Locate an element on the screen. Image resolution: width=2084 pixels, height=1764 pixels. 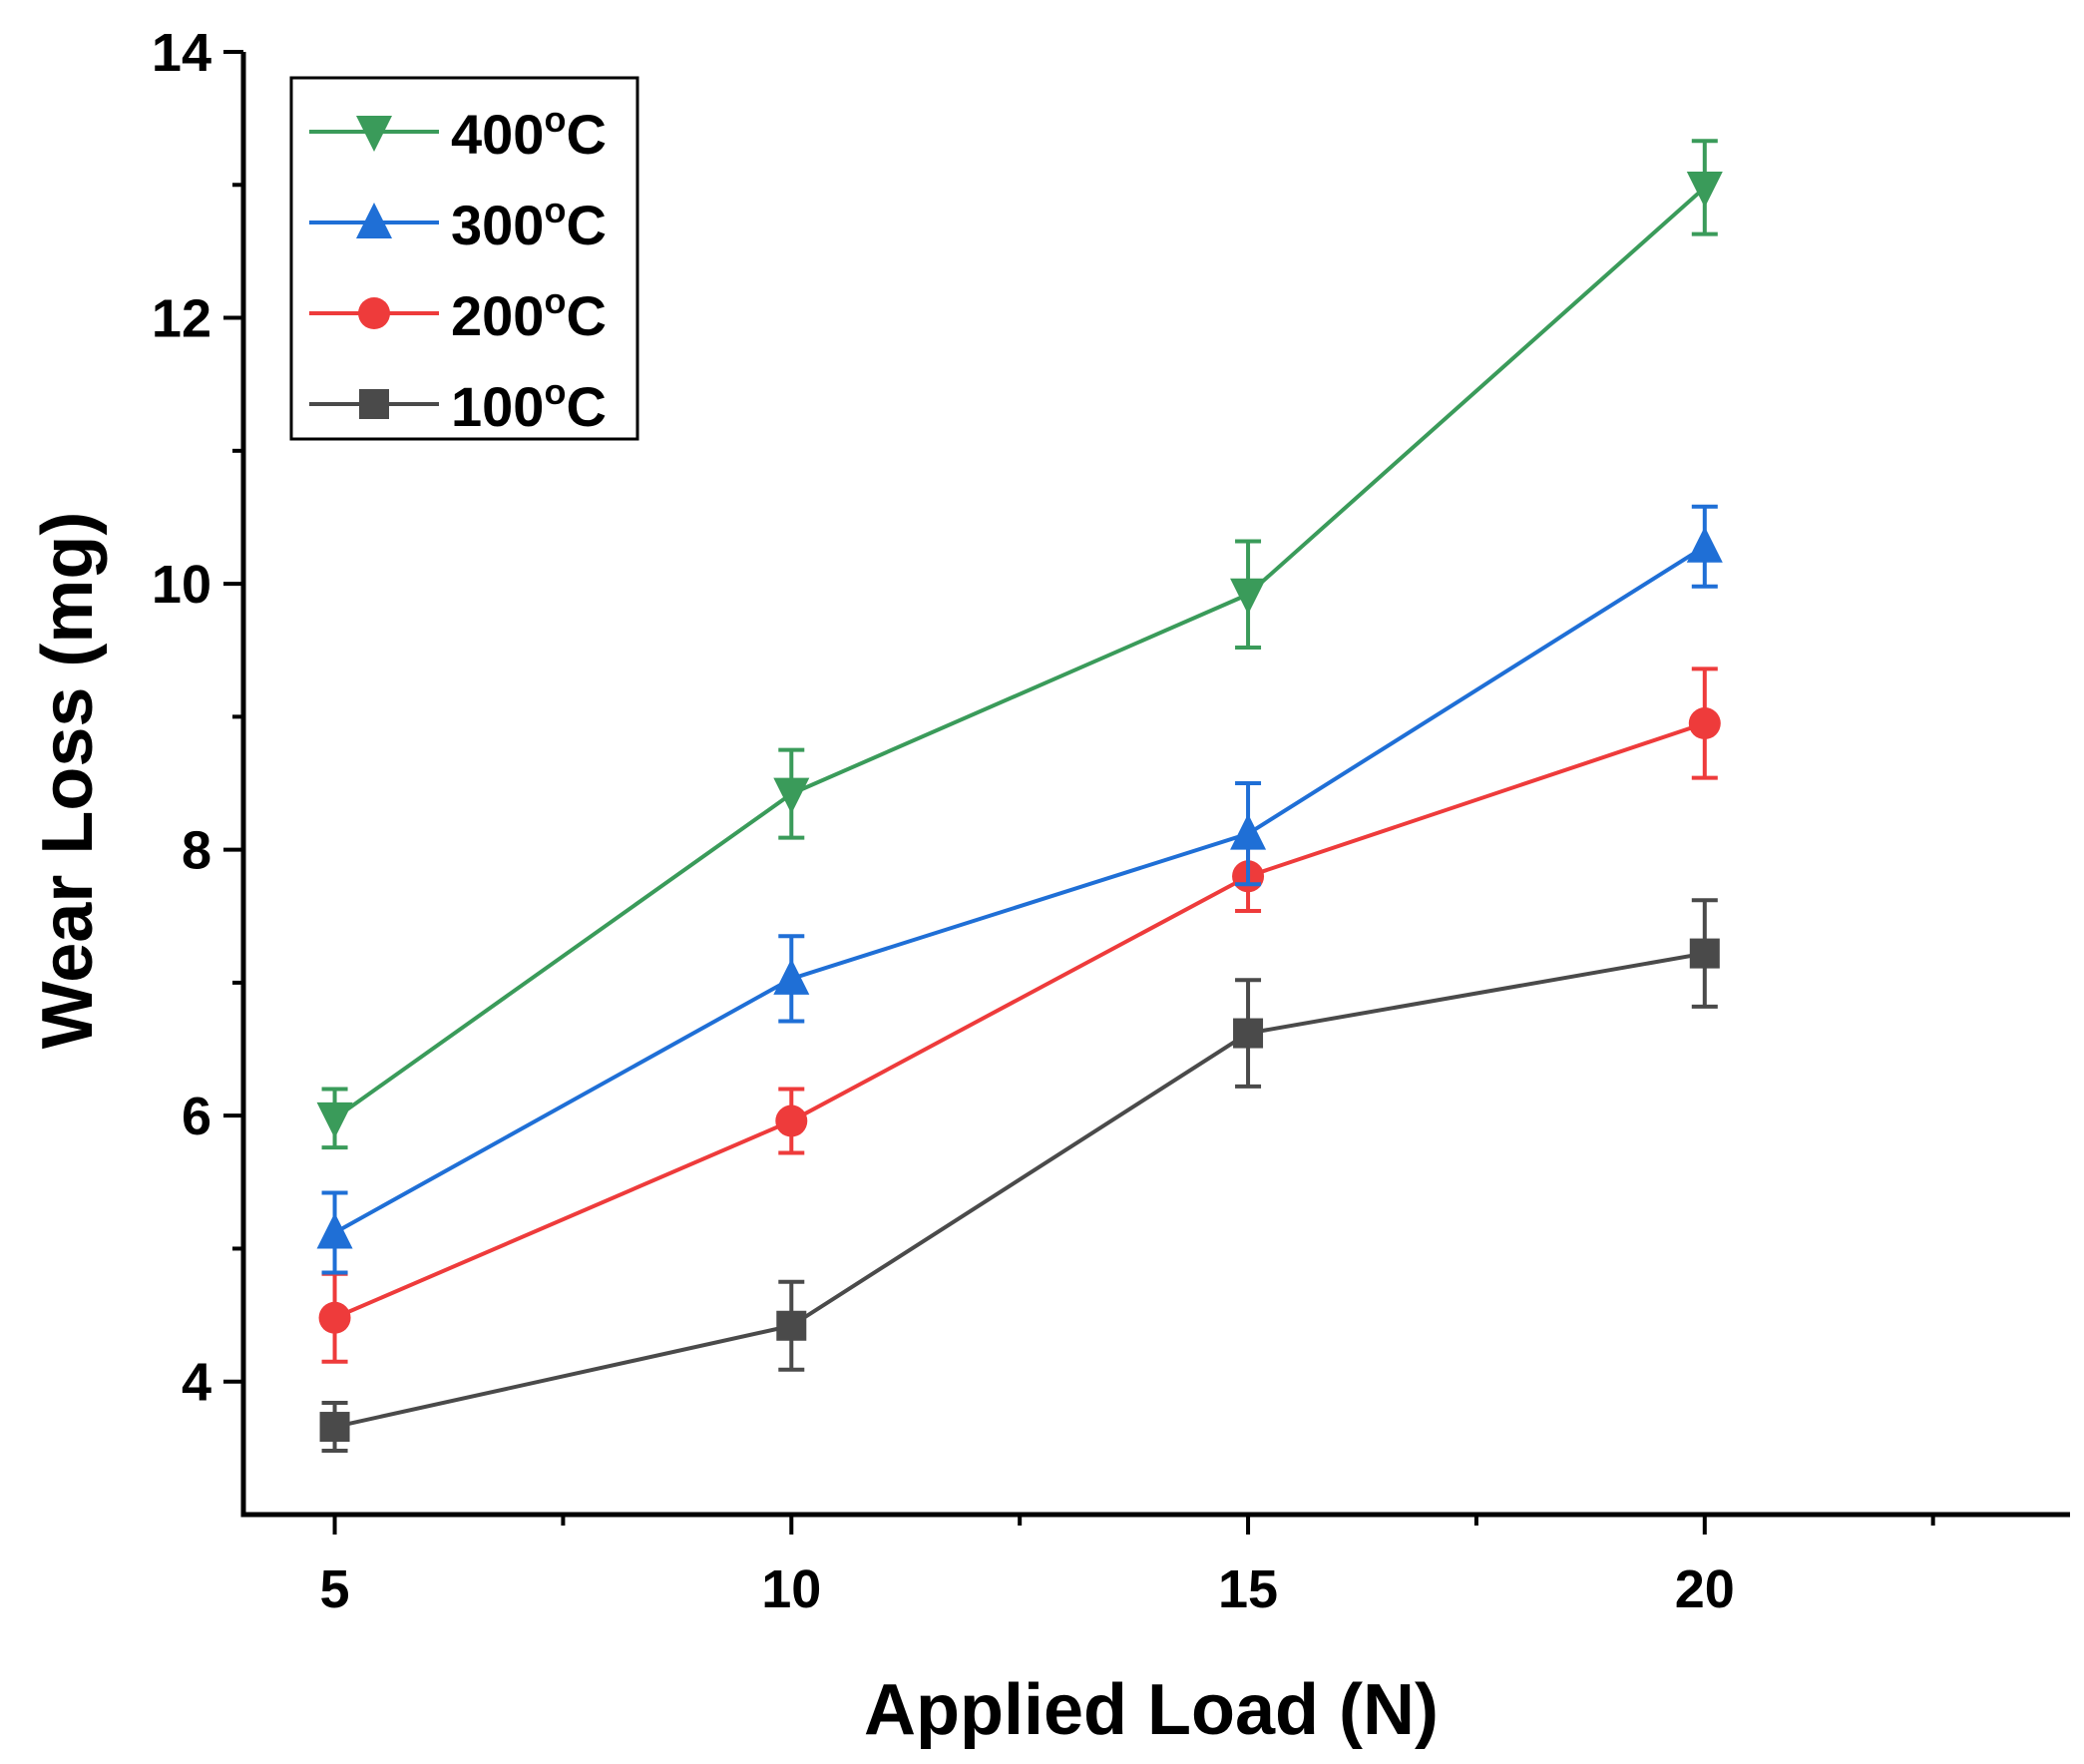
legend-entry: 300oC is located at coordinates (458, 223).